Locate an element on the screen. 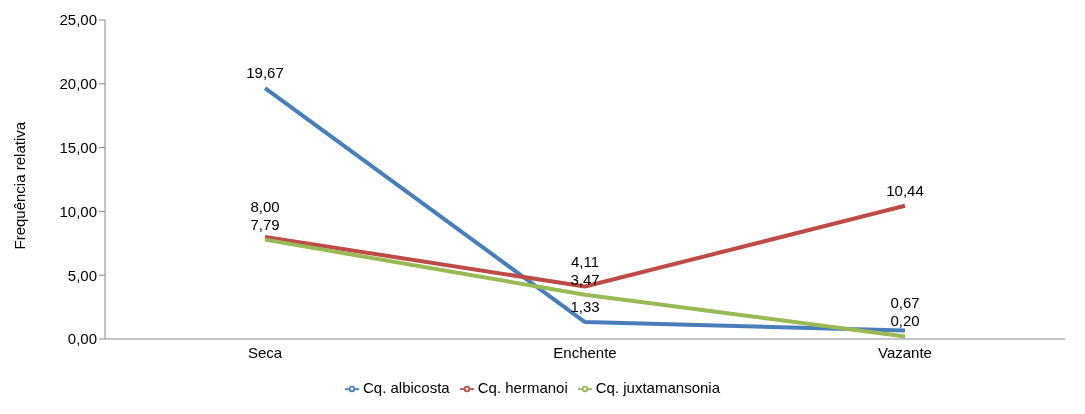 This screenshot has height=414, width=1085. y-tick-label: 25,00 is located at coordinates (78, 20).